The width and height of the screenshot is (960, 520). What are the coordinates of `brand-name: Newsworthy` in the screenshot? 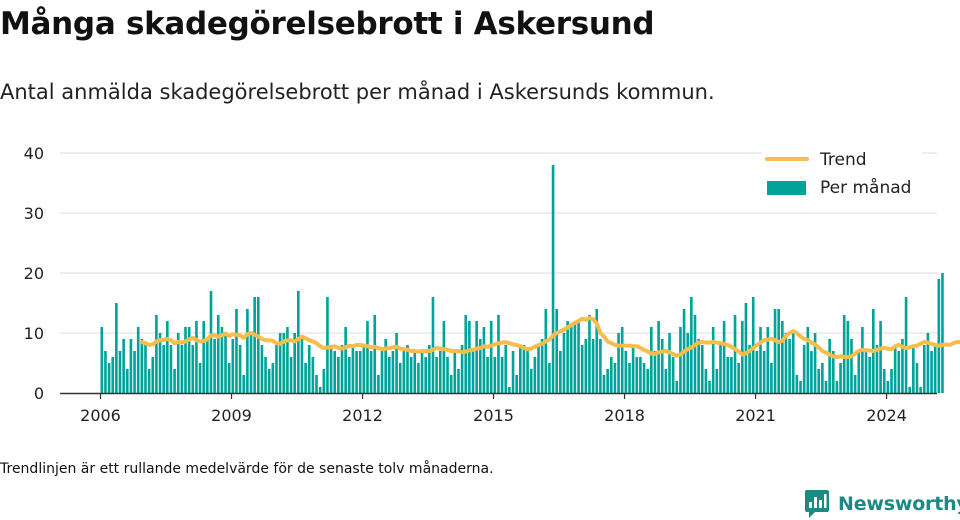 It's located at (899, 504).